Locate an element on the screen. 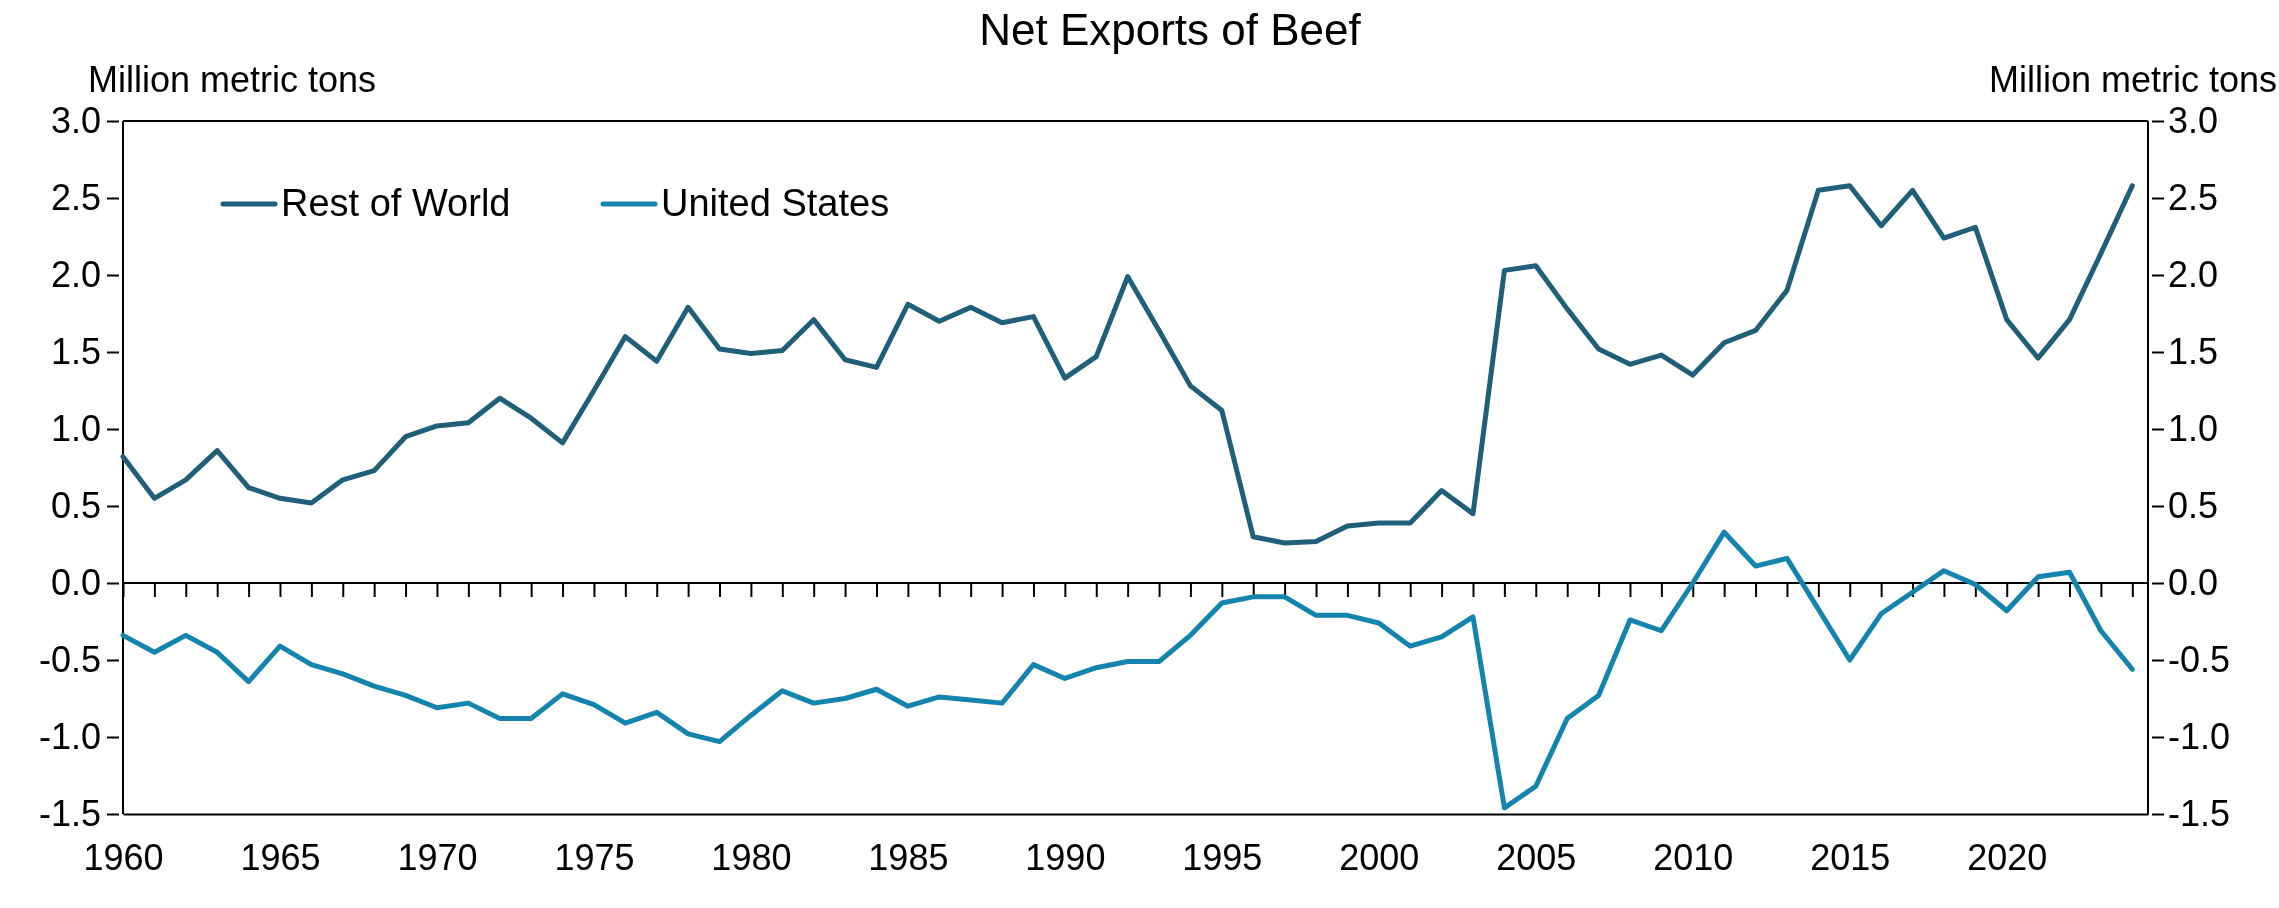 The width and height of the screenshot is (2279, 908). x-tick-label: 1965 is located at coordinates (280, 857).